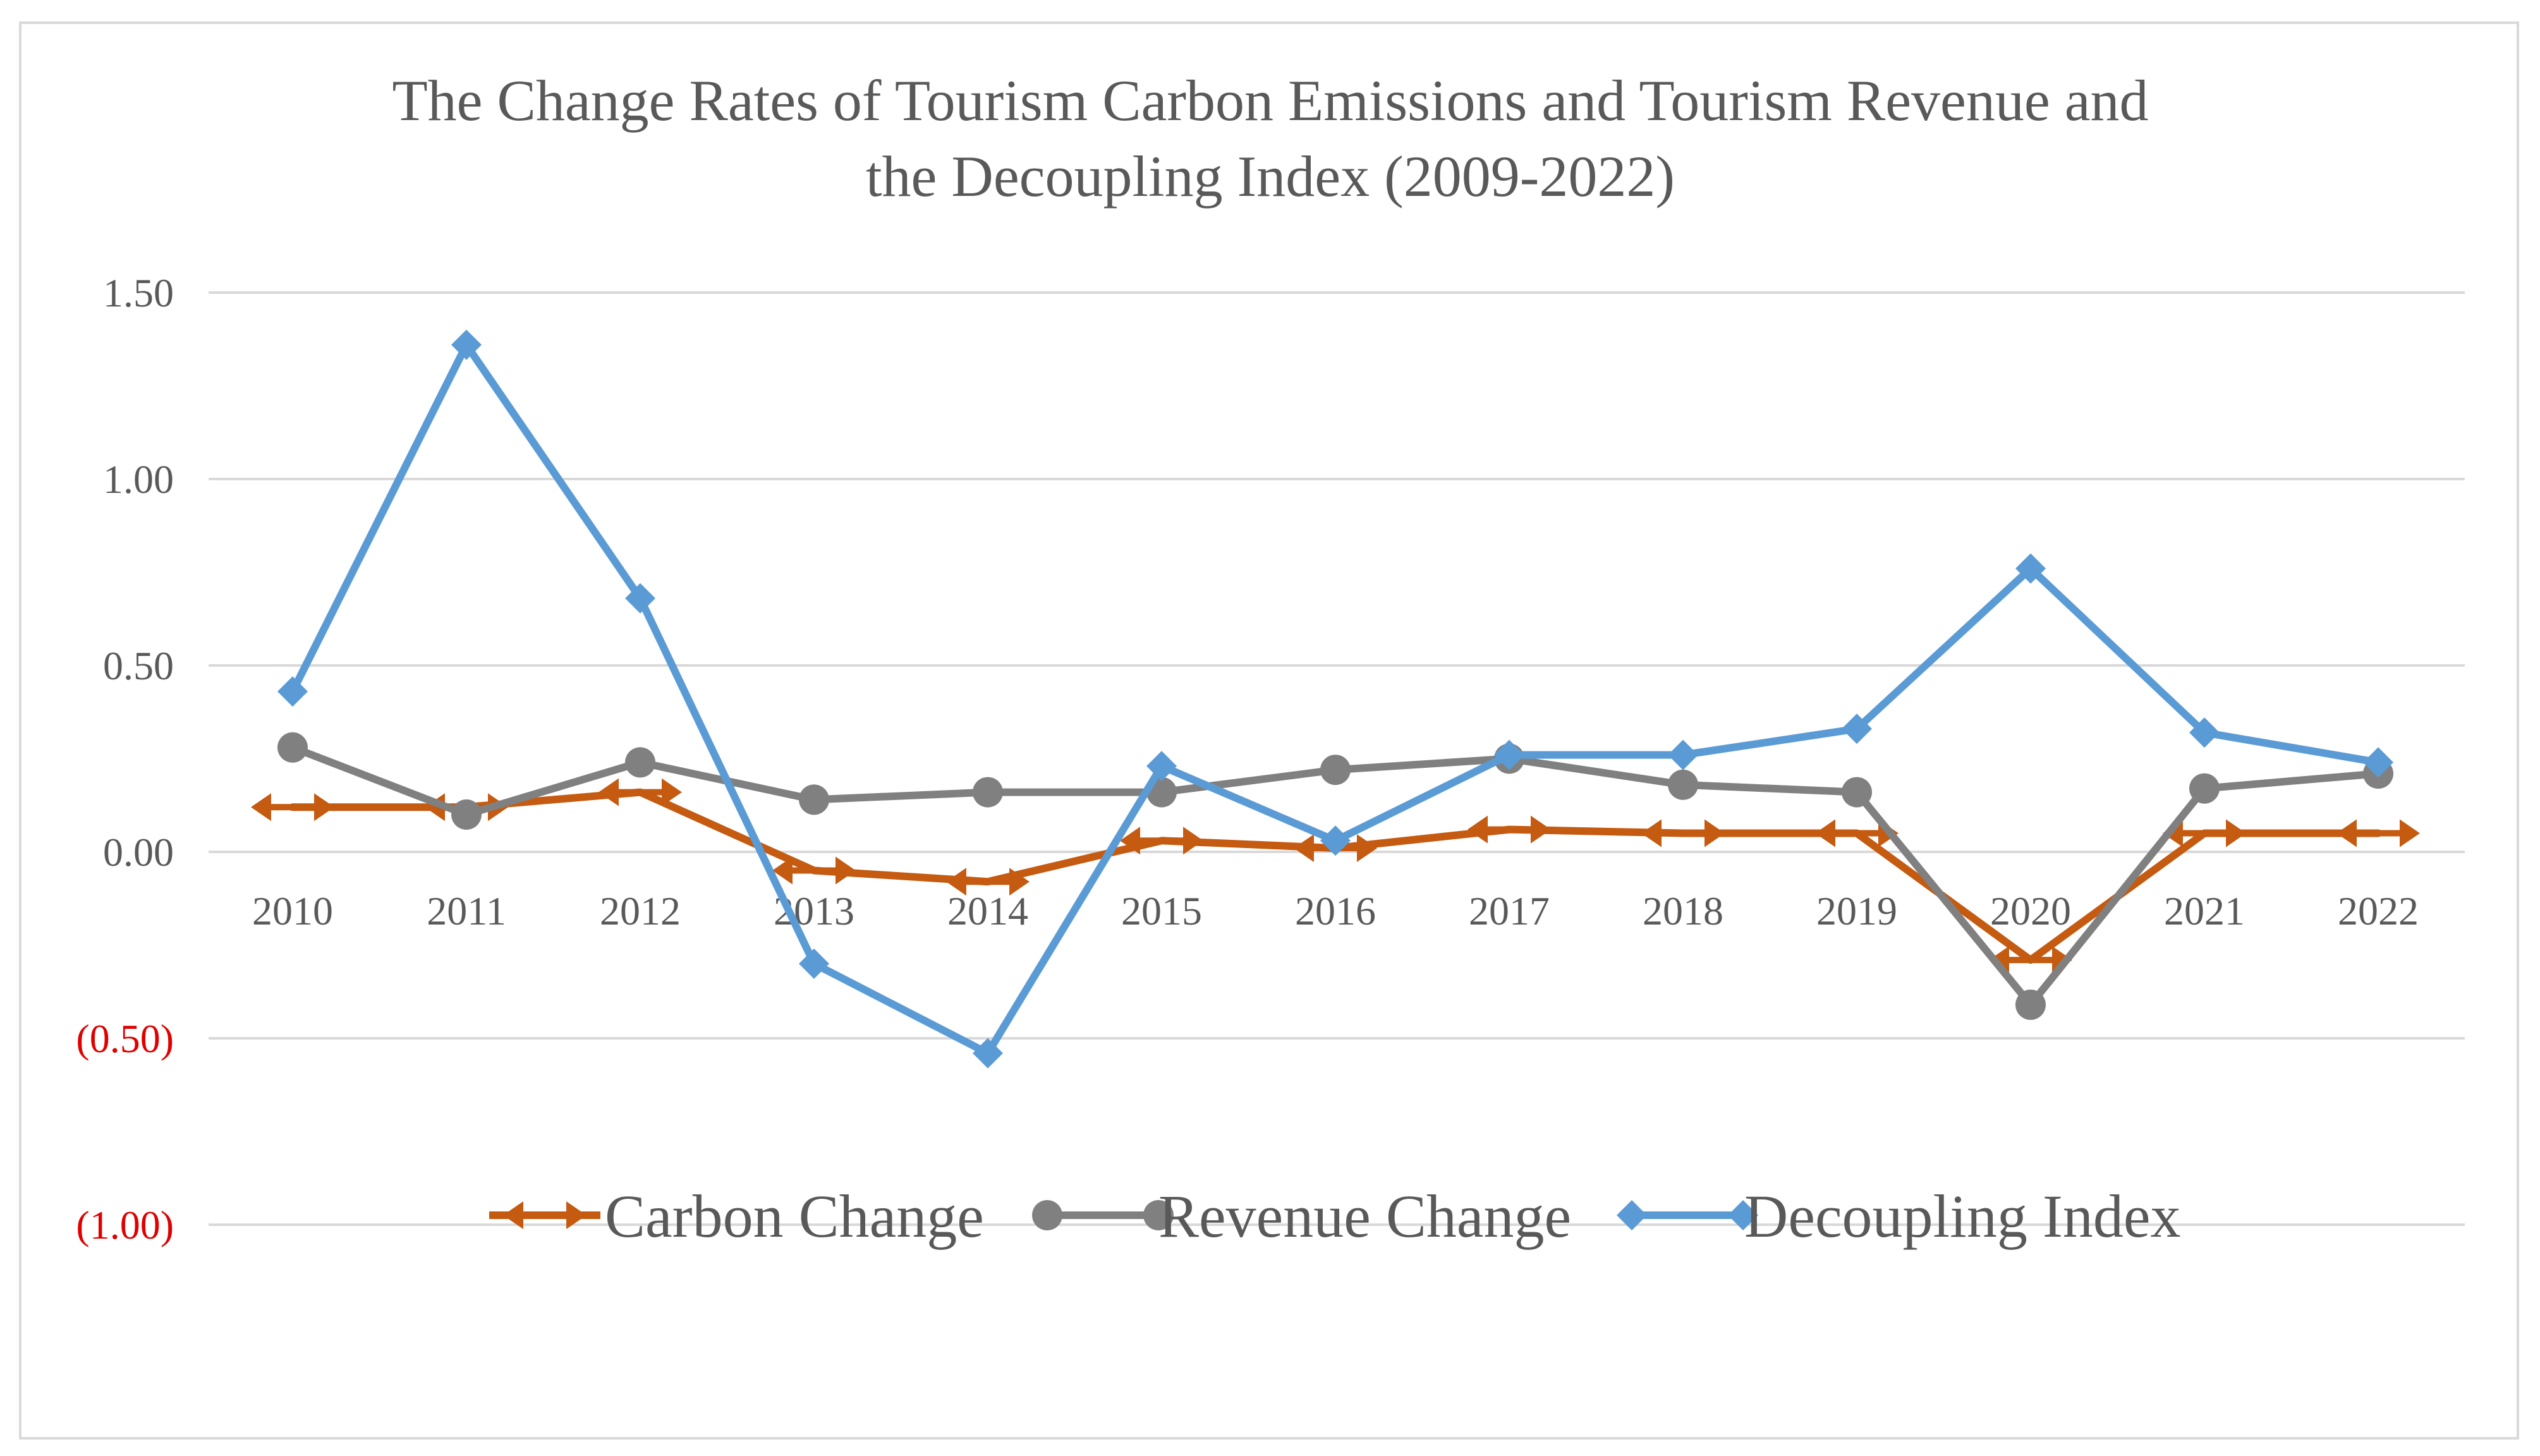  Describe the element at coordinates (2204, 911) in the screenshot. I see `x-tick-label: 2021` at that location.